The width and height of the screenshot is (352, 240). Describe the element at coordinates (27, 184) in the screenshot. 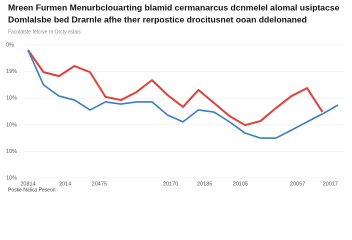

I see `x-tick-label: 20814` at that location.